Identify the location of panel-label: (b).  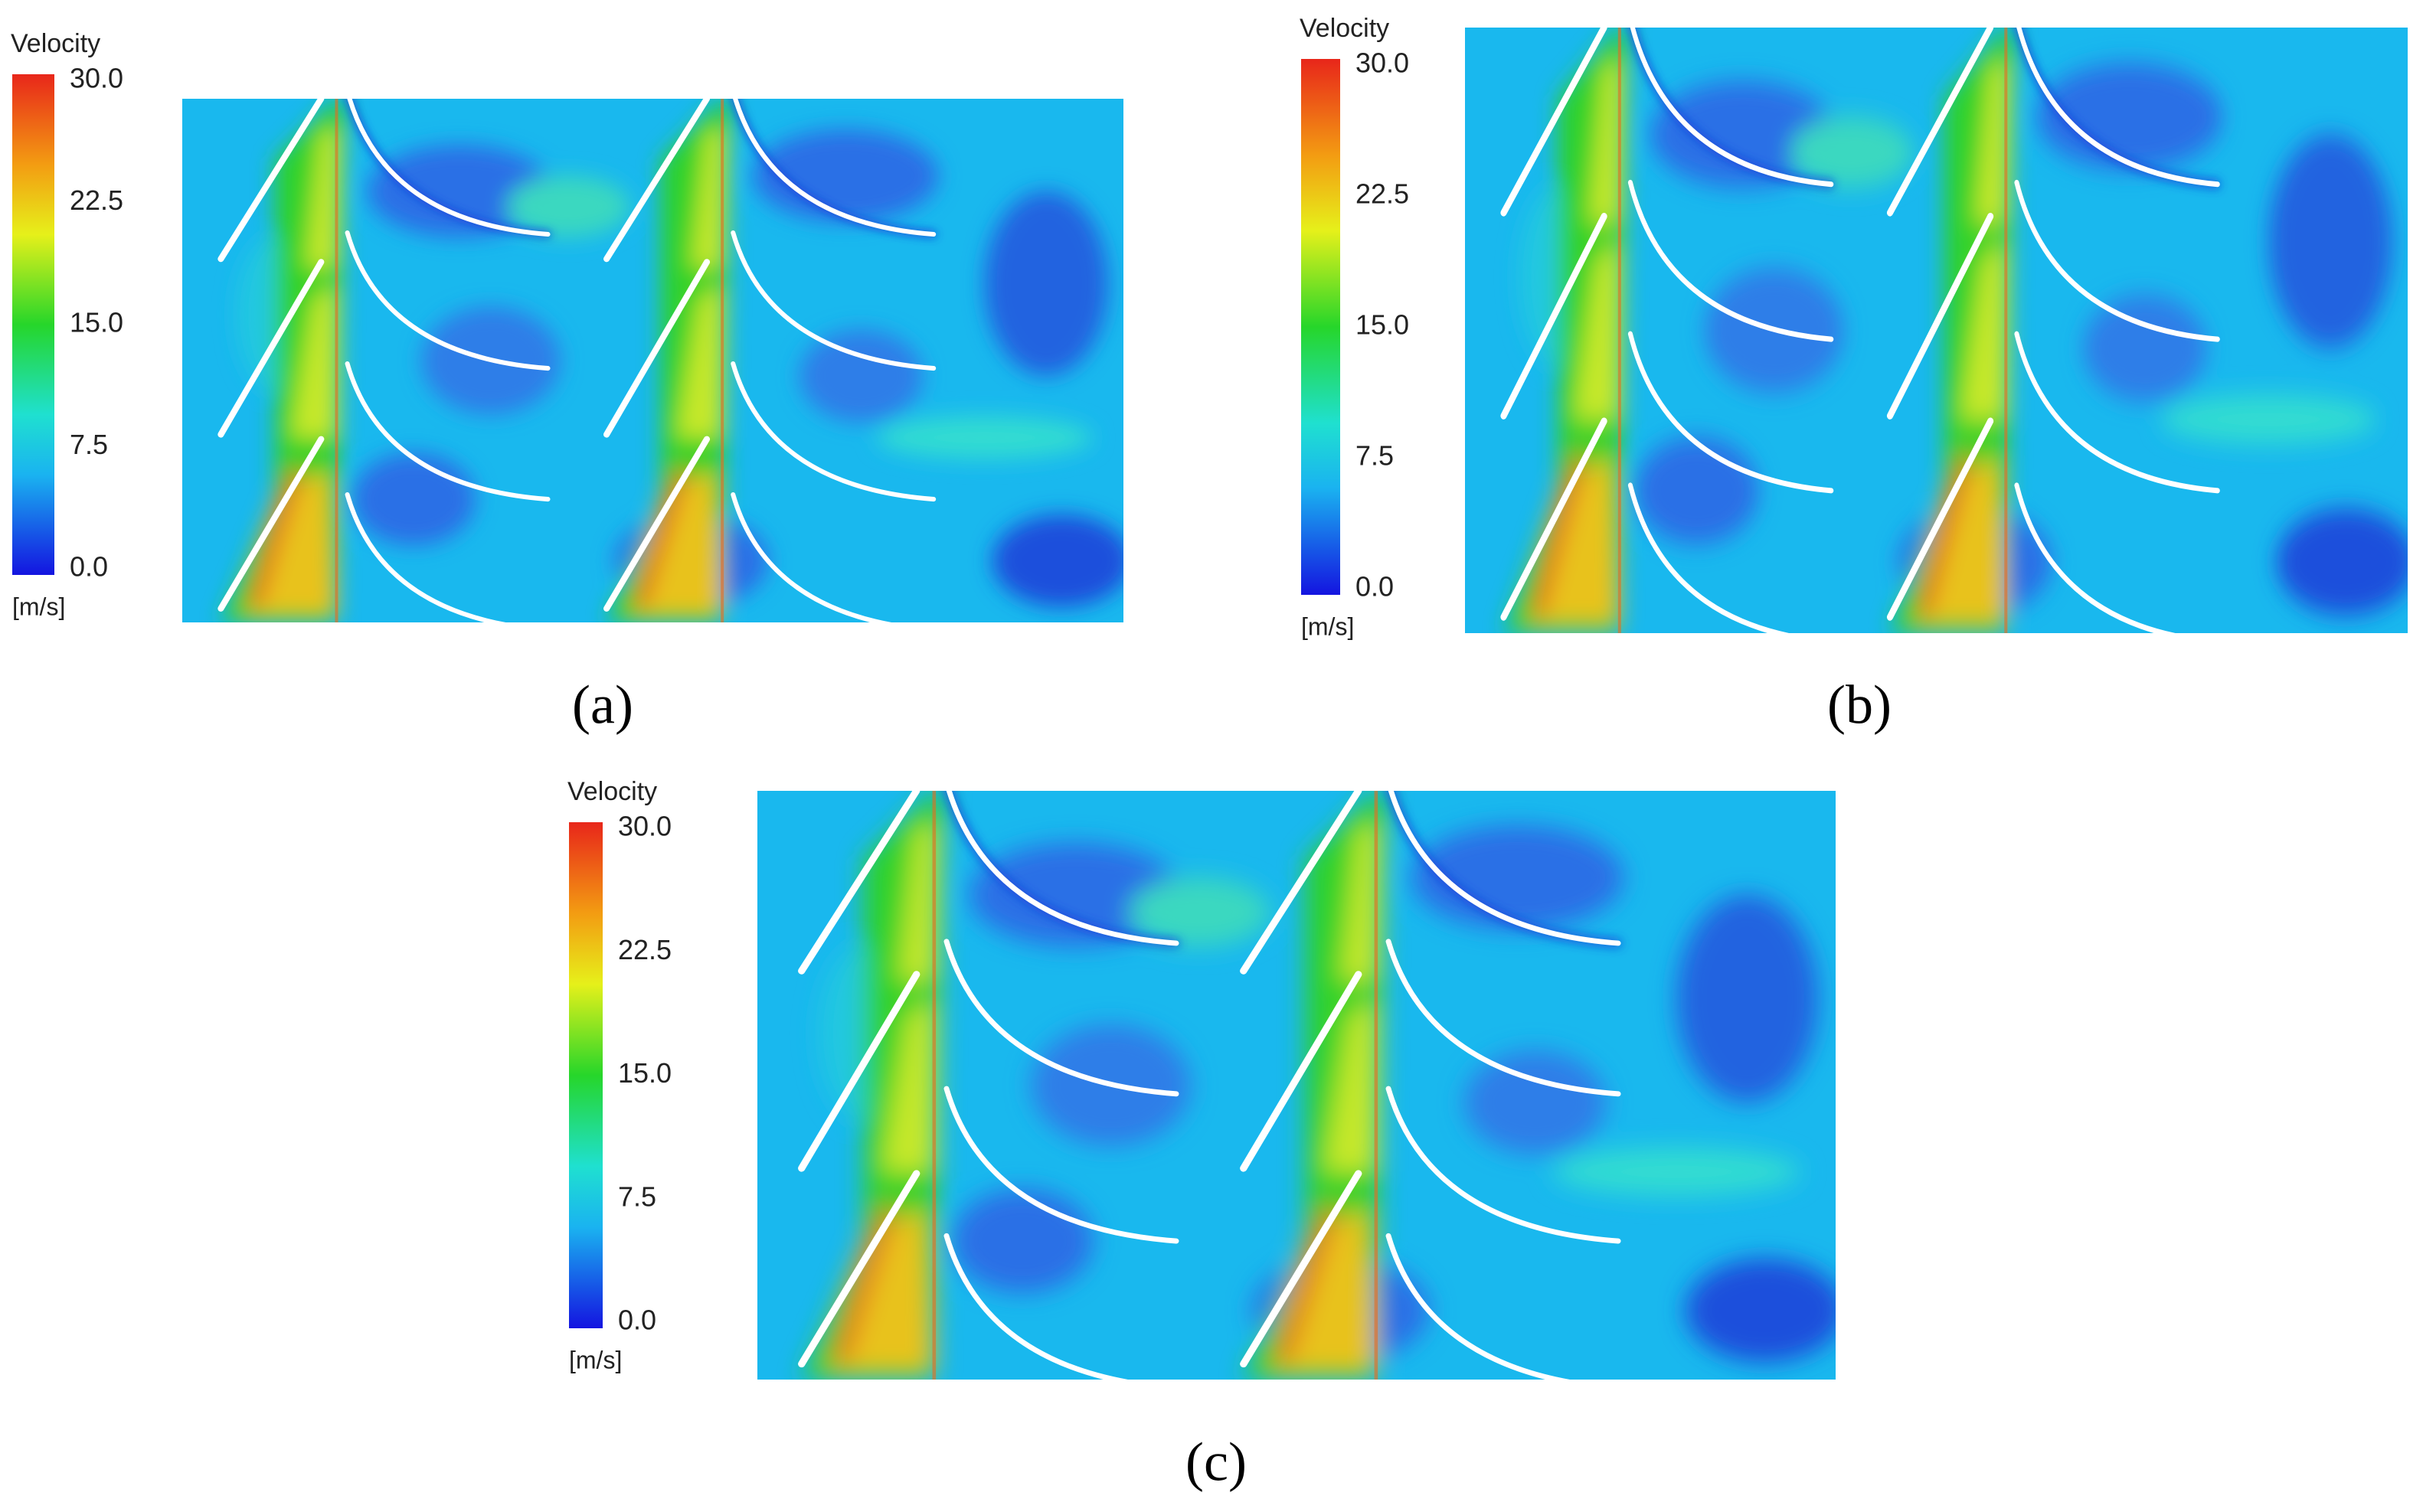
(1859, 705).